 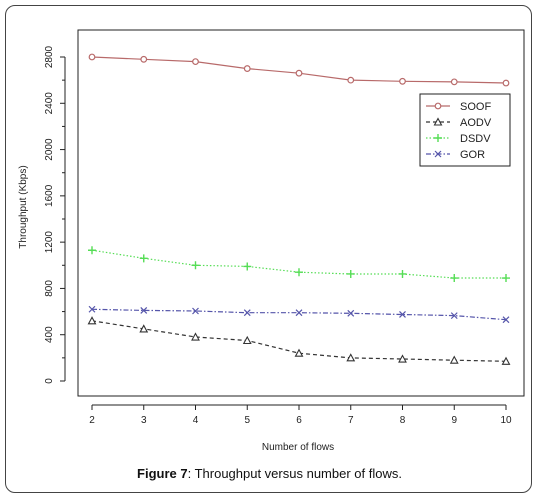 I want to click on series-line-gor, so click(x=299, y=314).